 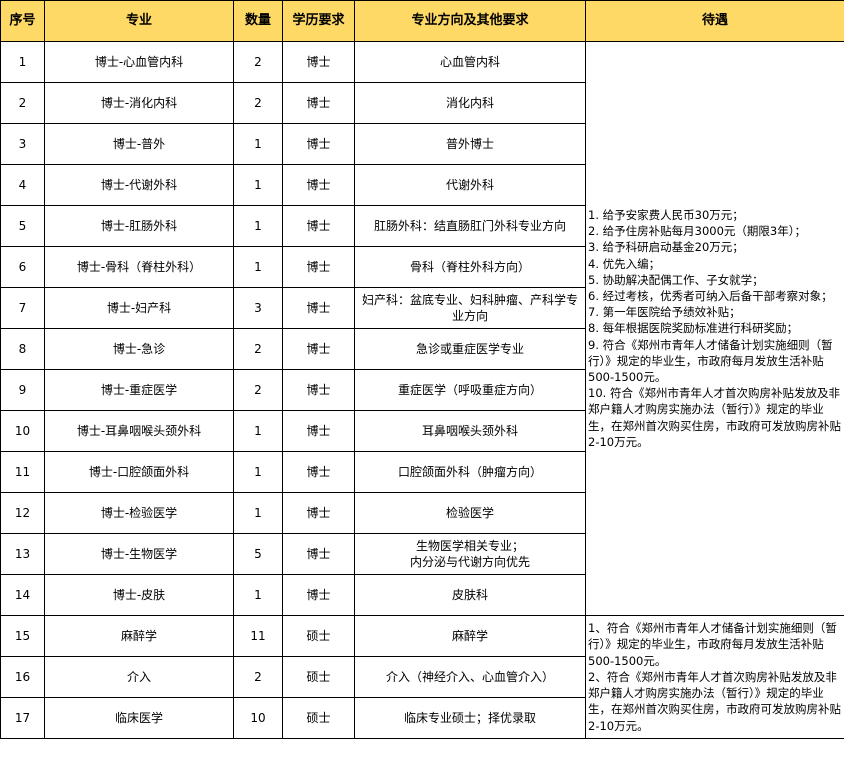 I want to click on table-row: 9 博士-重症医学 2 博士 重症医学（呼吸重症方向）, so click(x=422, y=390).